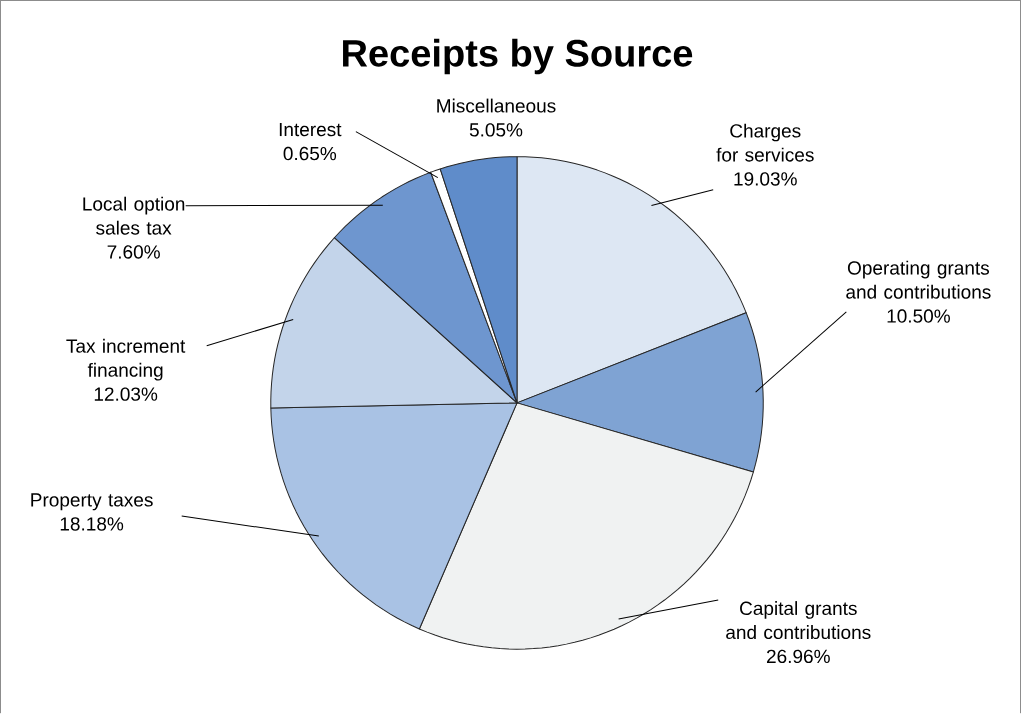 The height and width of the screenshot is (714, 1021). What do you see at coordinates (92, 524) in the screenshot?
I see `data-label: 18.18%` at bounding box center [92, 524].